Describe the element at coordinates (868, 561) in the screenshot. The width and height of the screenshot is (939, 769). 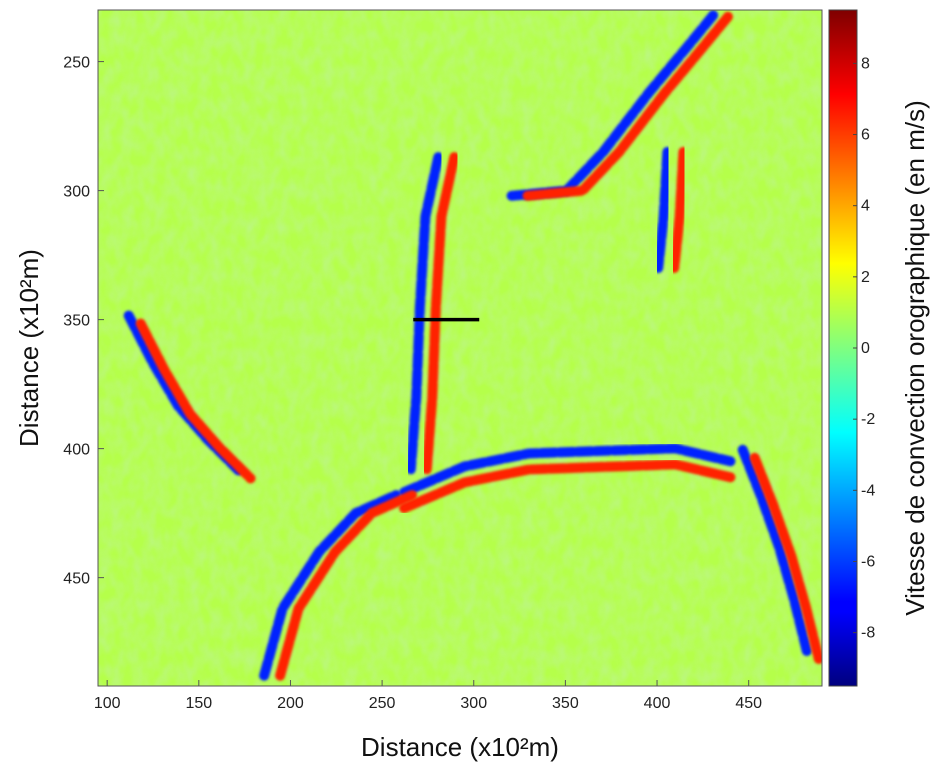
I see `colorbar-tick-label: -6` at that location.